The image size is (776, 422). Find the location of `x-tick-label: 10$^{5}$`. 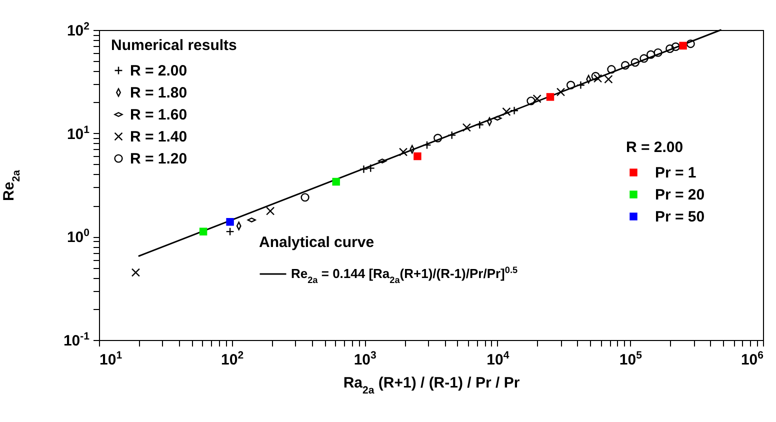

x-tick-label: 10$^{5}$ is located at coordinates (630, 359).